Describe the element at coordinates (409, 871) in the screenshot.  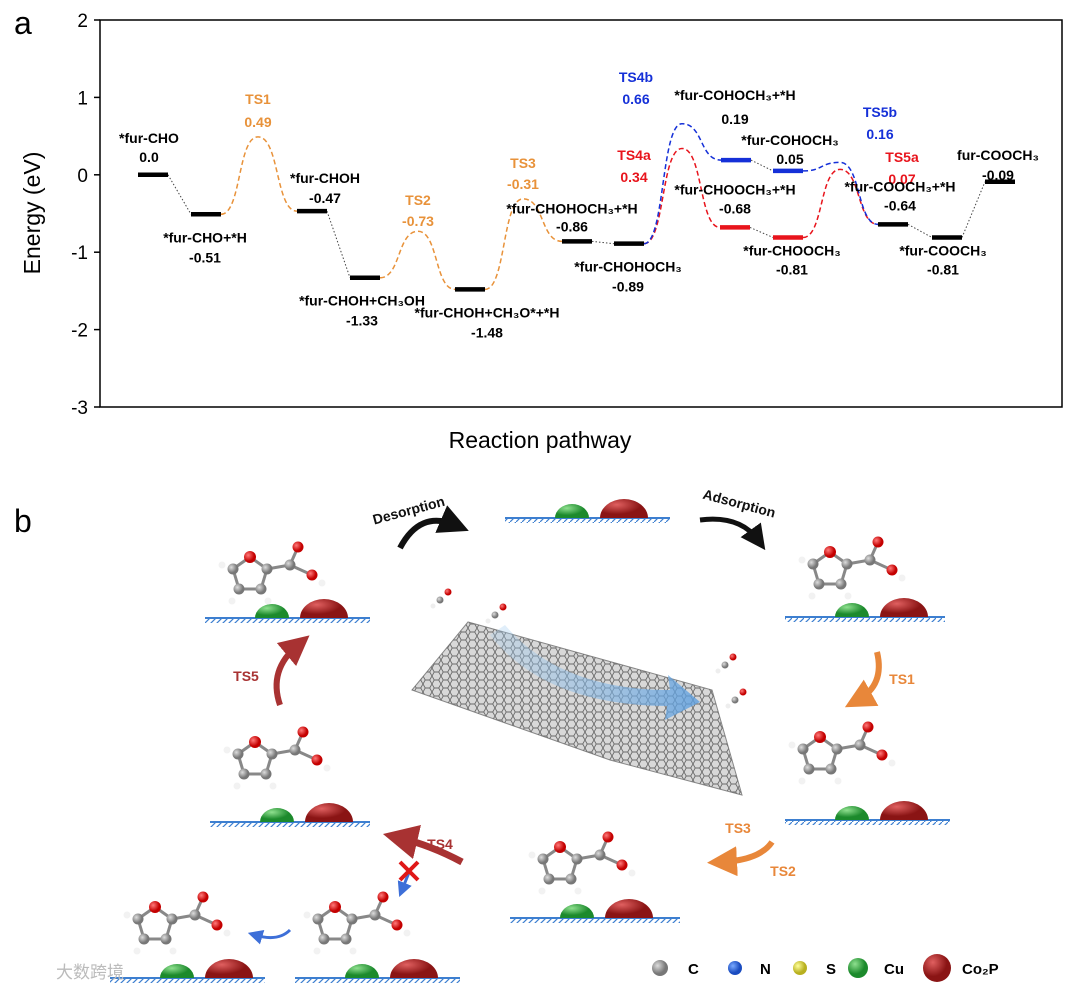
I see `block-mark` at that location.